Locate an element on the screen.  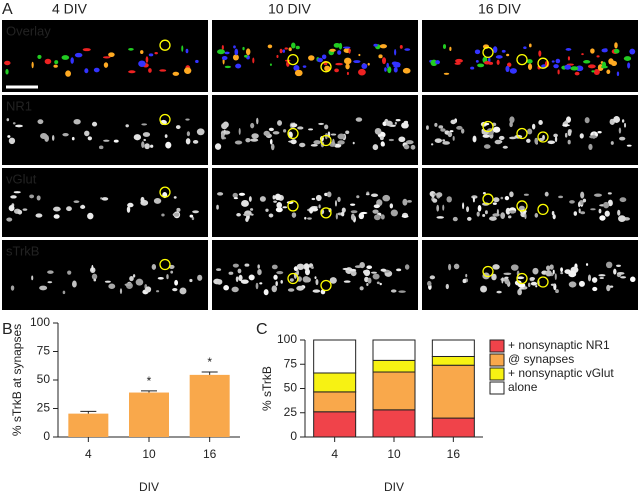
bar is located at coordinates (149, 414).